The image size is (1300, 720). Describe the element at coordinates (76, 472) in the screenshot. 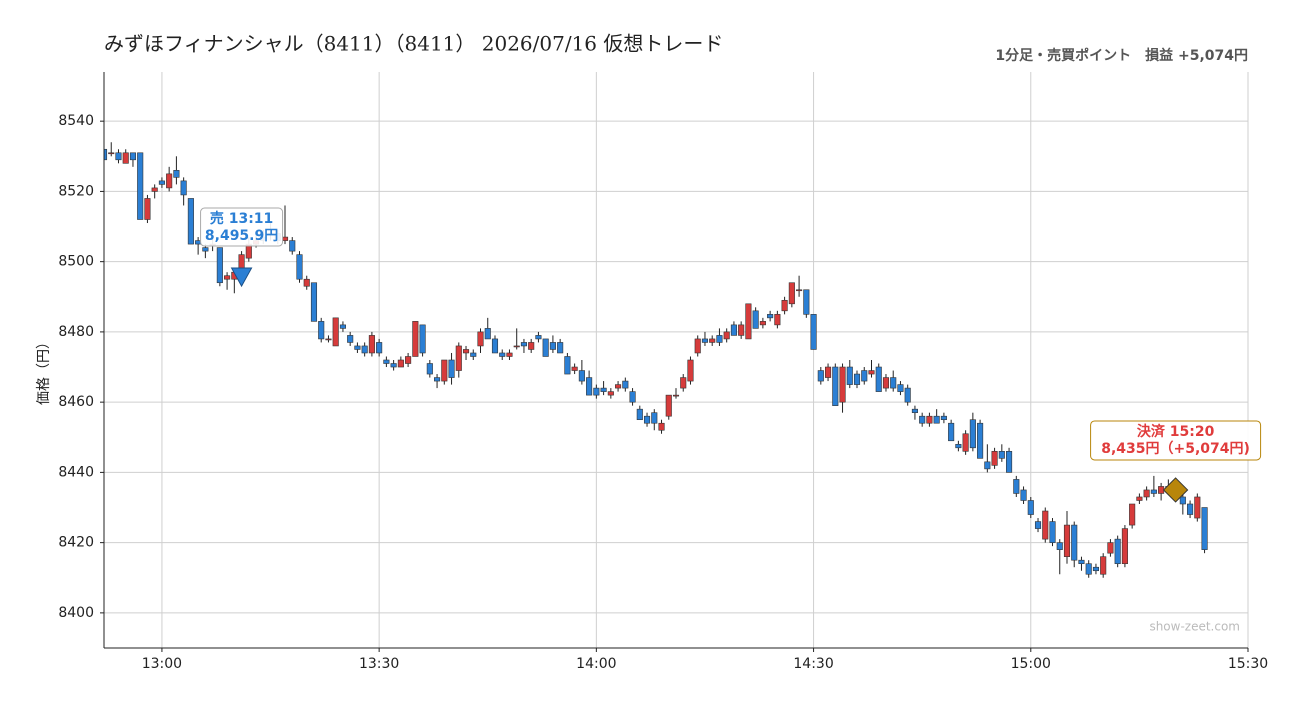

I see `y-tick-label: 8440` at that location.